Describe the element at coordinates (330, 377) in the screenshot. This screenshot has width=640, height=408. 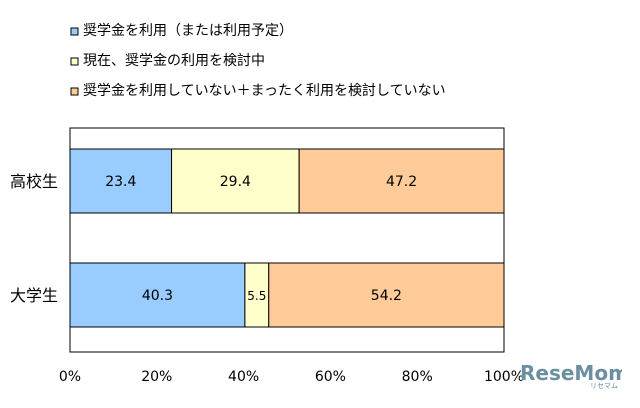
I see `x-tick-label: 60%` at that location.